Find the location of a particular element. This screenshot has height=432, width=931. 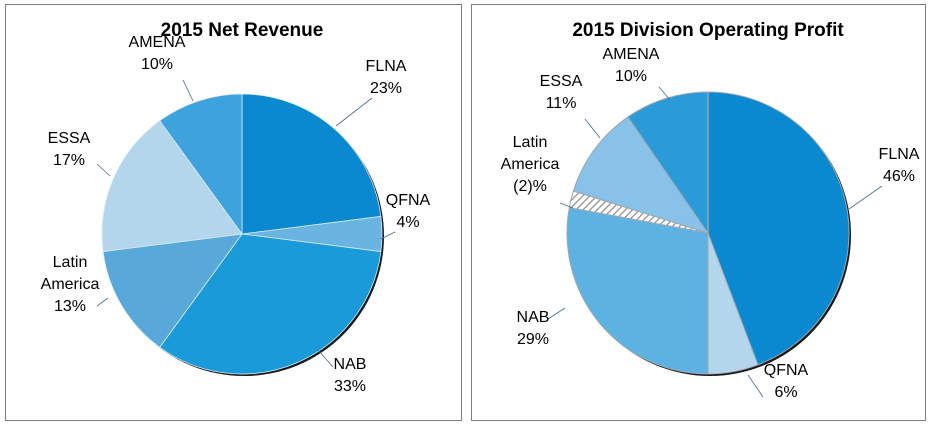

data-label-latin-america: Latin America 13% is located at coordinates (70, 284).